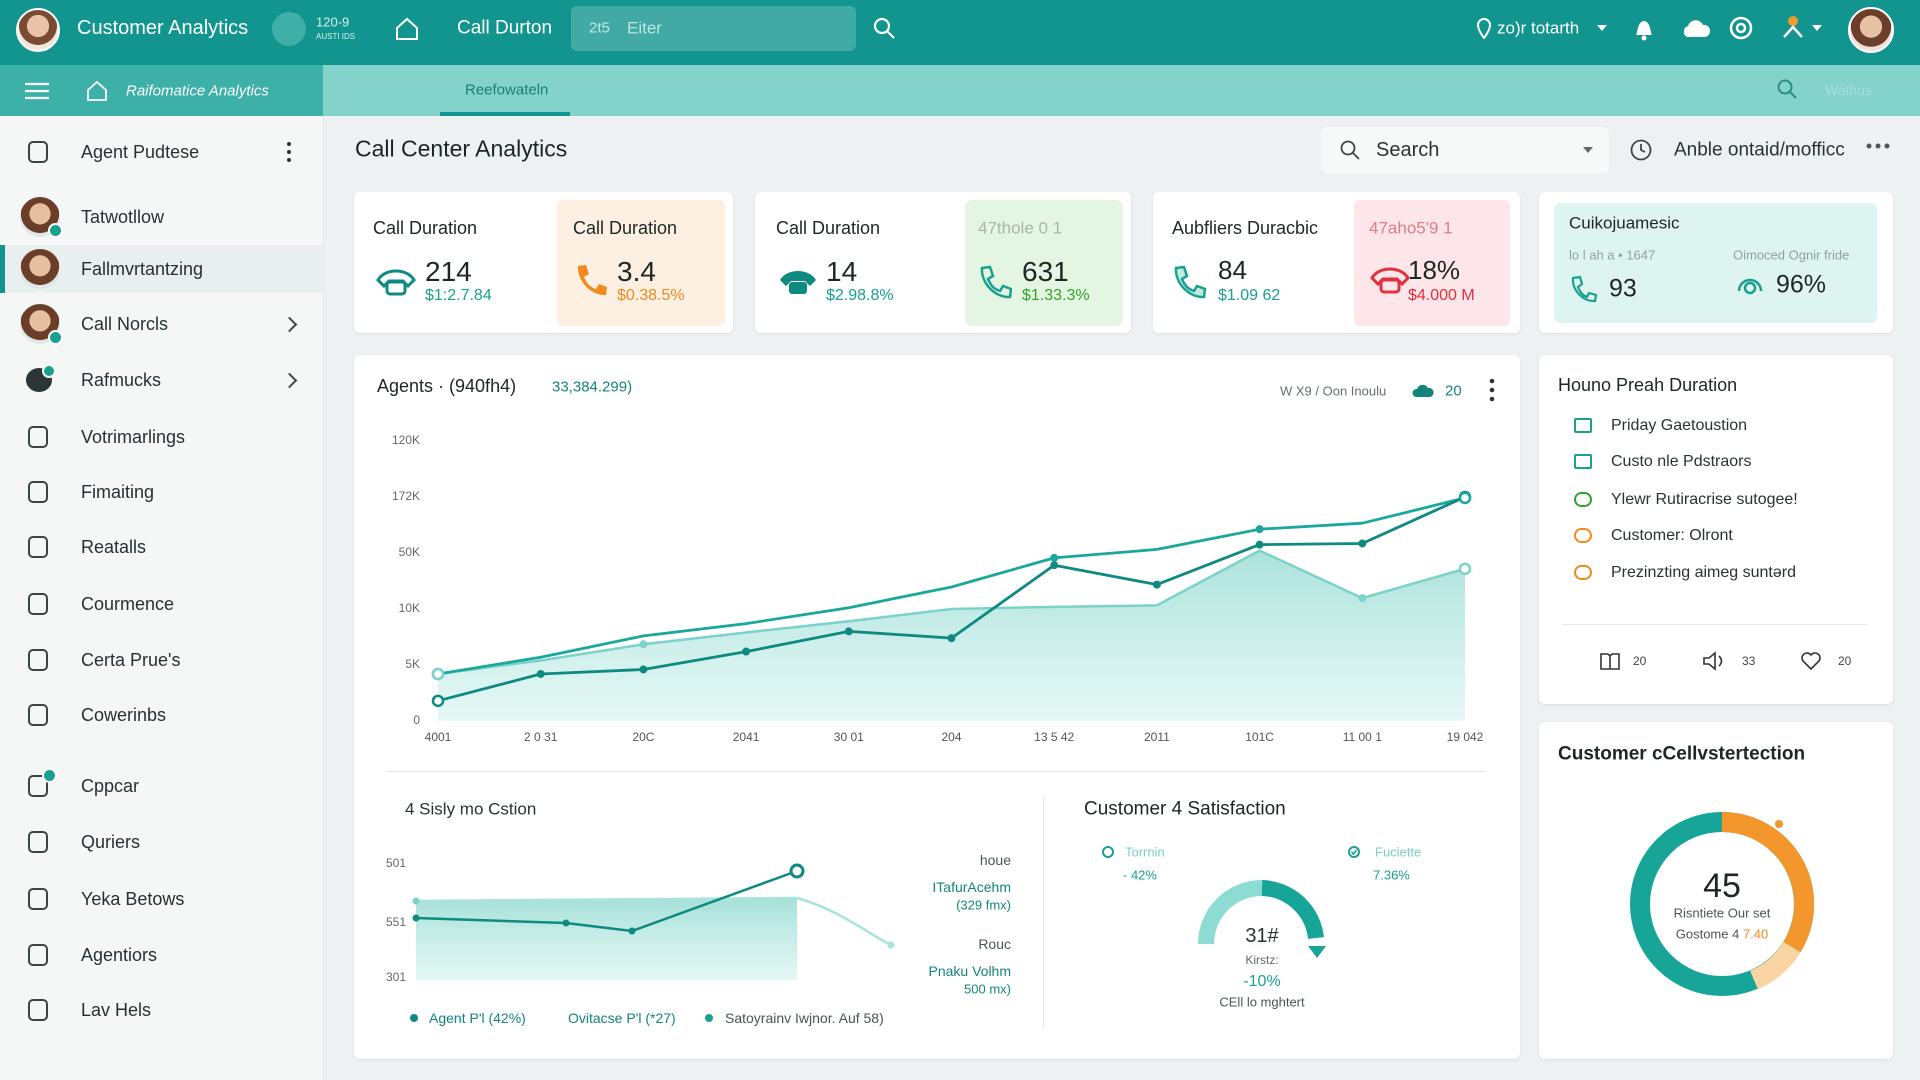 Image resolution: width=1920 pixels, height=1080 pixels. Describe the element at coordinates (713, 28) in the screenshot. I see `search-box` at that location.